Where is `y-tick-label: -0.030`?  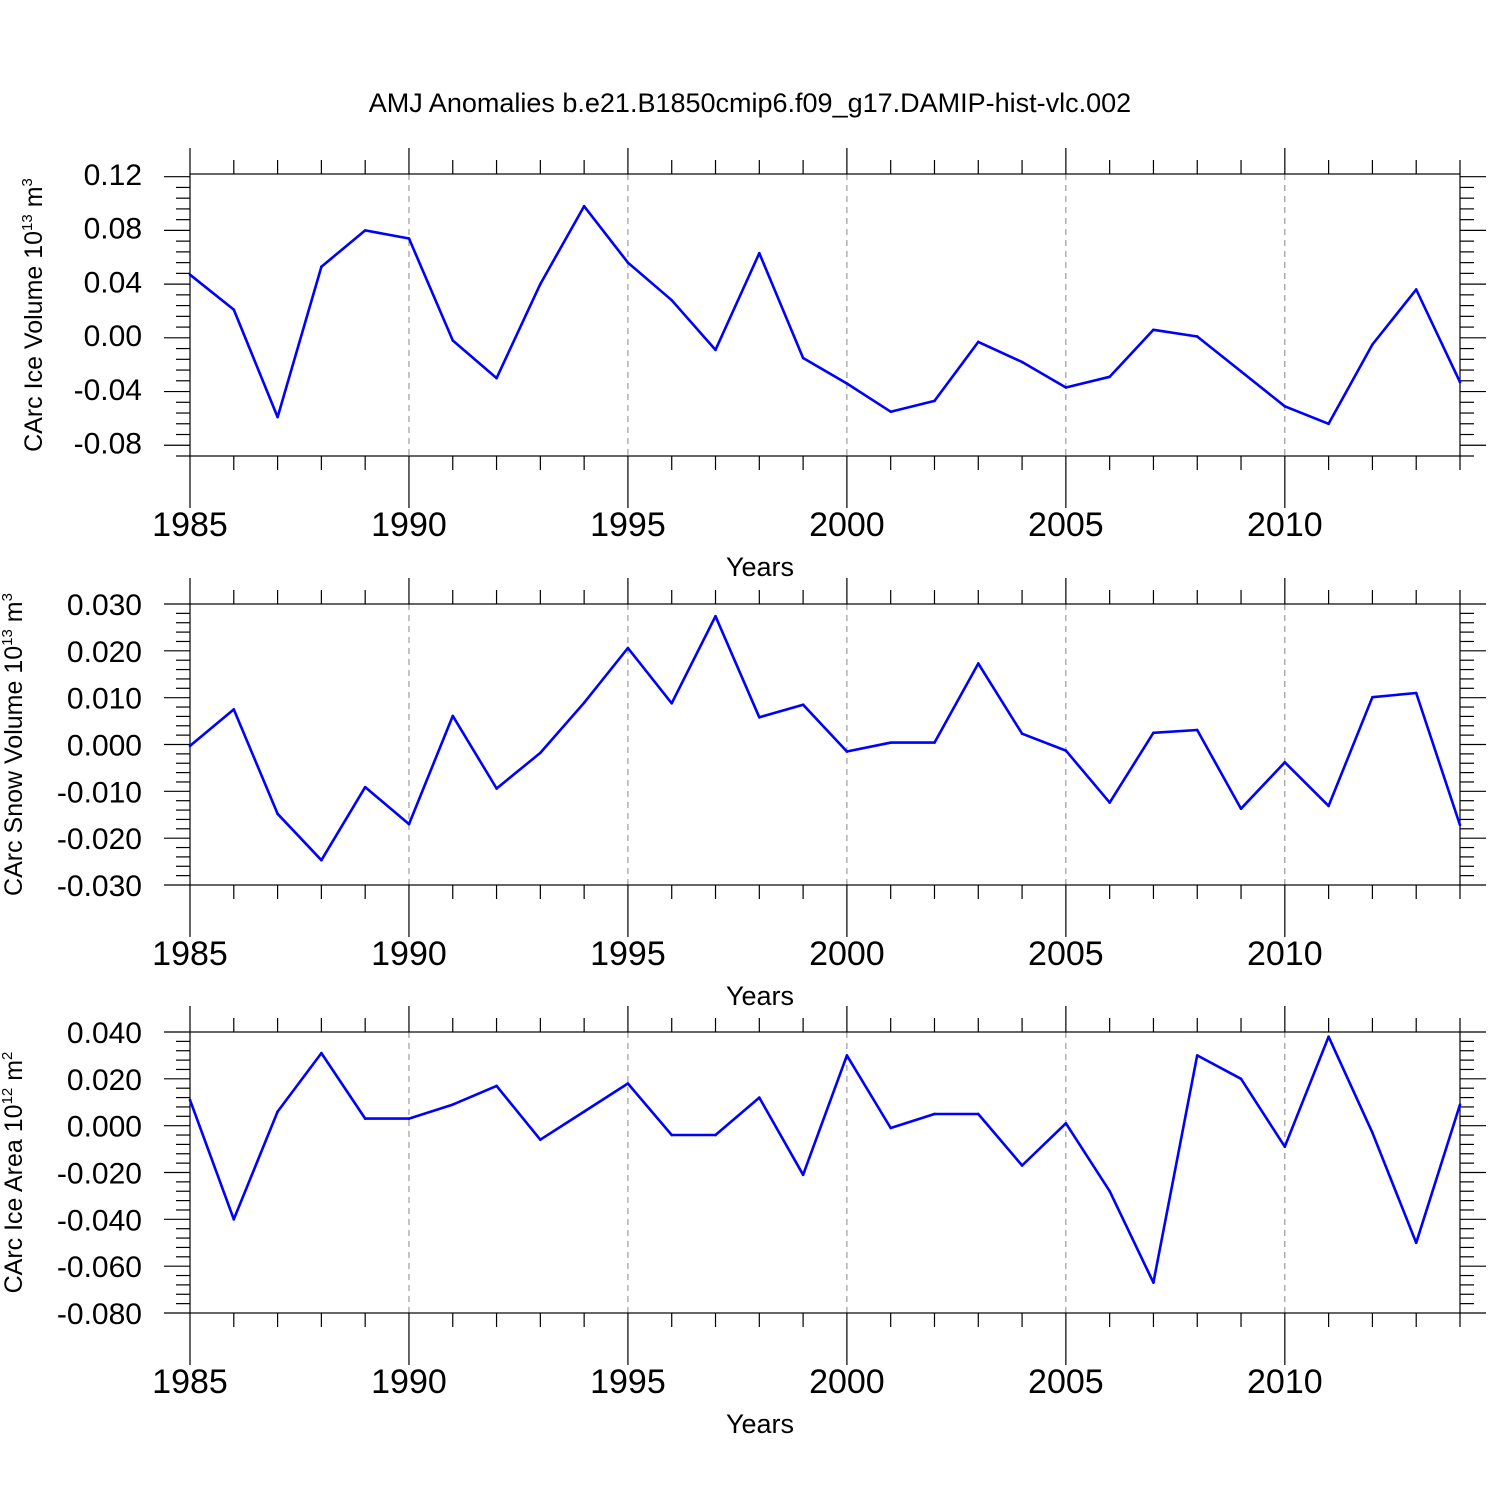
y-tick-label: -0.030 is located at coordinates (99, 886).